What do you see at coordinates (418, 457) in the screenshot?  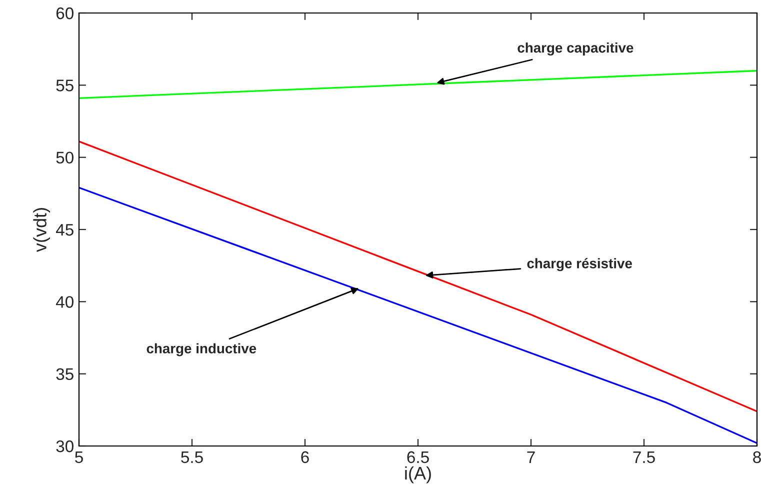 I see `x-tick-label: 6.5` at bounding box center [418, 457].